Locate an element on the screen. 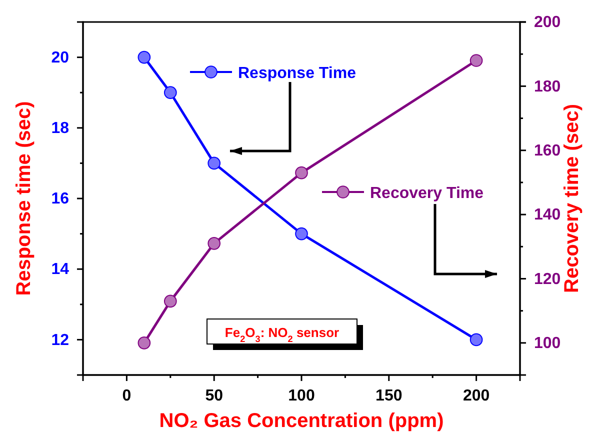 The height and width of the screenshot is (435, 591). y2-tick-label: 180 is located at coordinates (547, 87).